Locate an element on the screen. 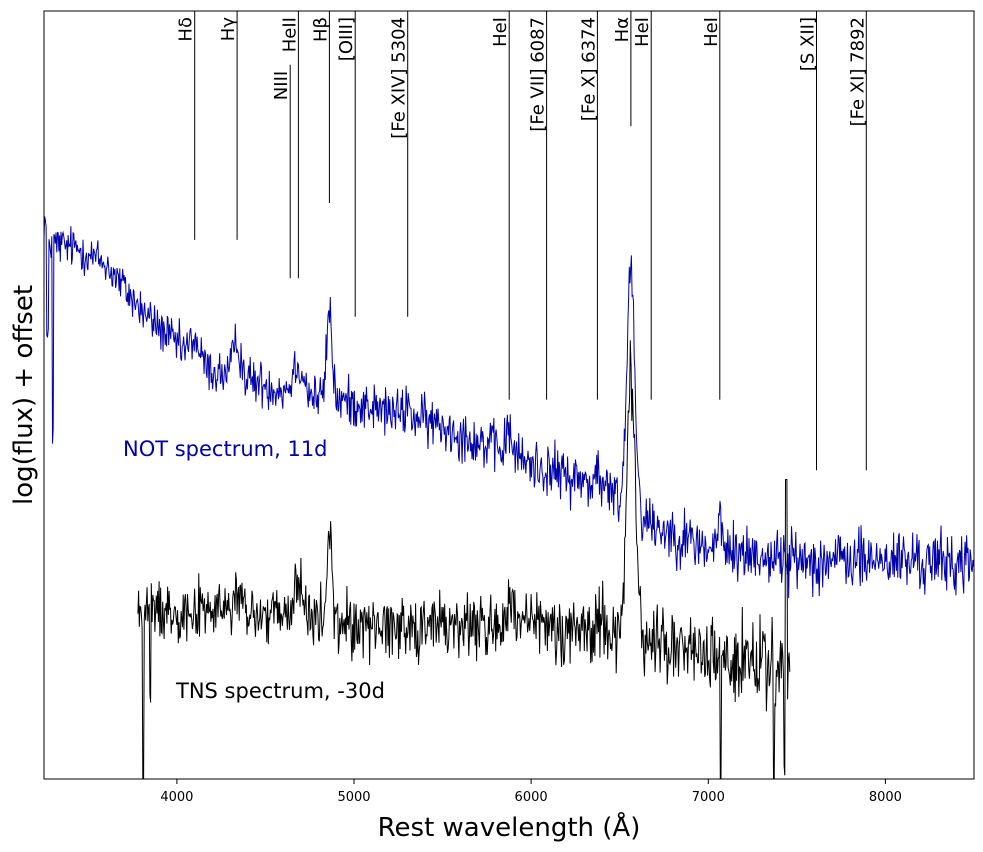  x-axis-ticks: 4000 5000 6000 7000 8000 is located at coordinates (531, 792).